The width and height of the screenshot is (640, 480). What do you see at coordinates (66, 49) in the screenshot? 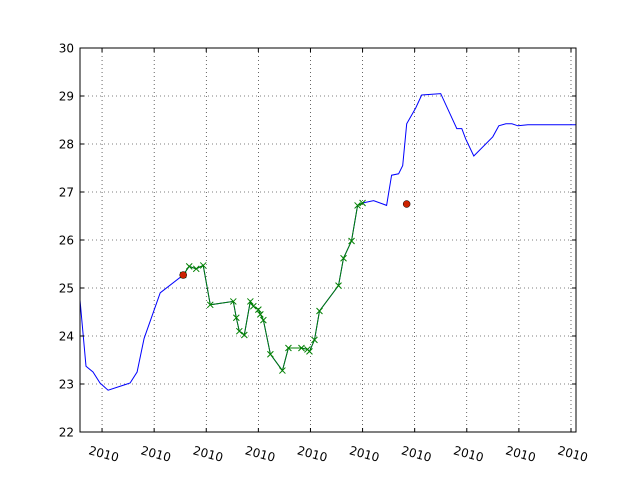
I see `y-tick-label: 30` at bounding box center [66, 49].